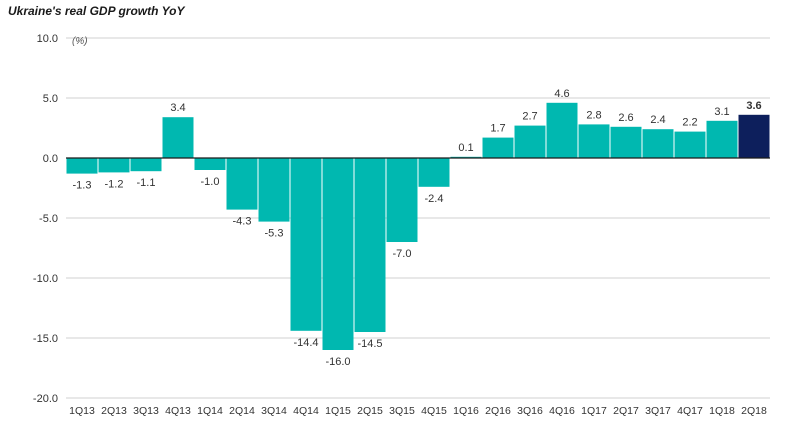  What do you see at coordinates (210, 411) in the screenshot?
I see `x-tick-label: 1Q14` at bounding box center [210, 411].